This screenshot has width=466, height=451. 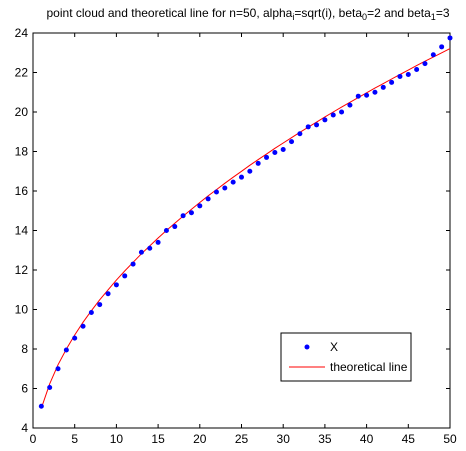 I want to click on y-tick-label: 22, so click(x=22, y=73).